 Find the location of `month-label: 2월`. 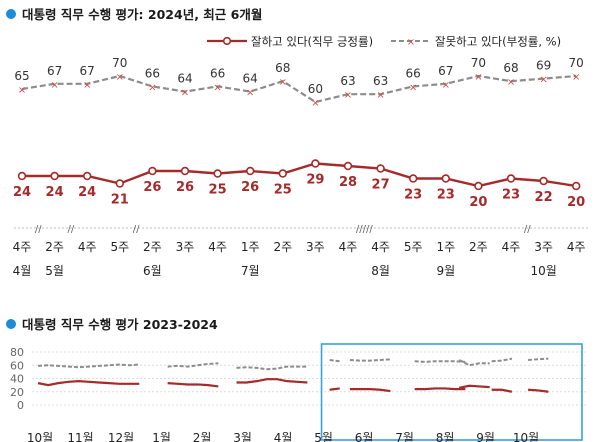

month-label: 2월 is located at coordinates (202, 436).